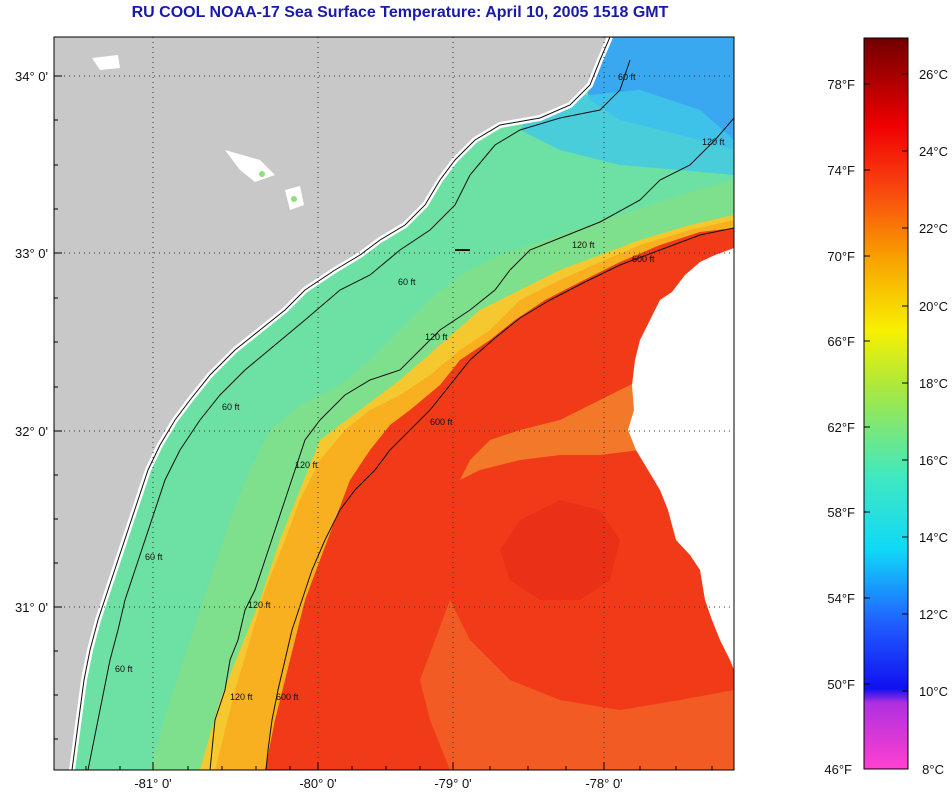 The width and height of the screenshot is (952, 793). What do you see at coordinates (841, 256) in the screenshot?
I see `colorbar-f-label: 70°F` at bounding box center [841, 256].